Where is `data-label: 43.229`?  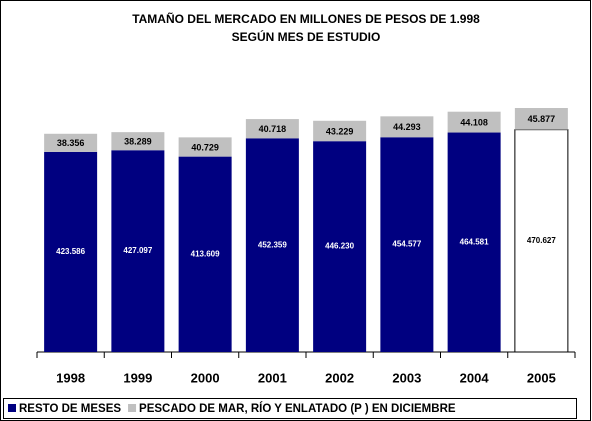
data-label: 43.229 is located at coordinates (340, 131).